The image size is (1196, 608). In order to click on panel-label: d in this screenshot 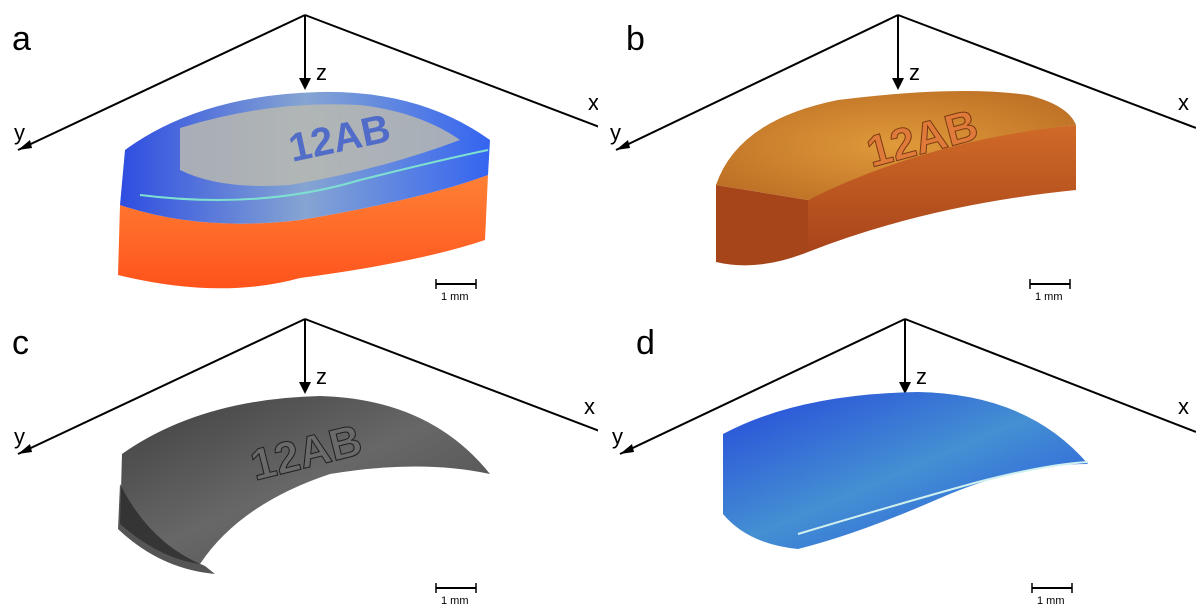, I will do `click(645, 343)`.